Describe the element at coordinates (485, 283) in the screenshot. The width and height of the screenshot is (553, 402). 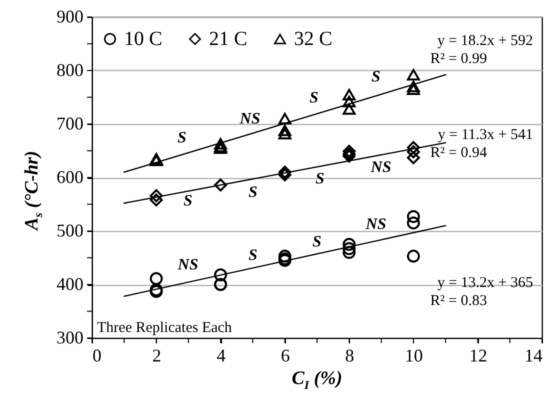
I see `annotation: y = 13.2x + 365` at that location.